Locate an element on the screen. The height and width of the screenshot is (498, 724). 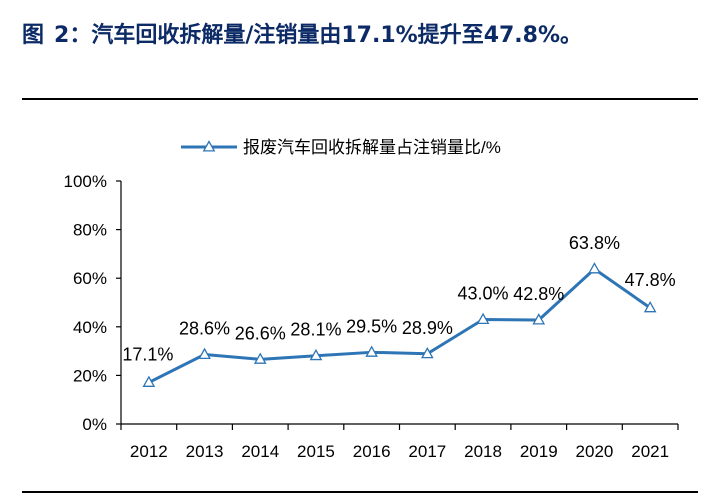
data-label: 28.9% is located at coordinates (427, 328).